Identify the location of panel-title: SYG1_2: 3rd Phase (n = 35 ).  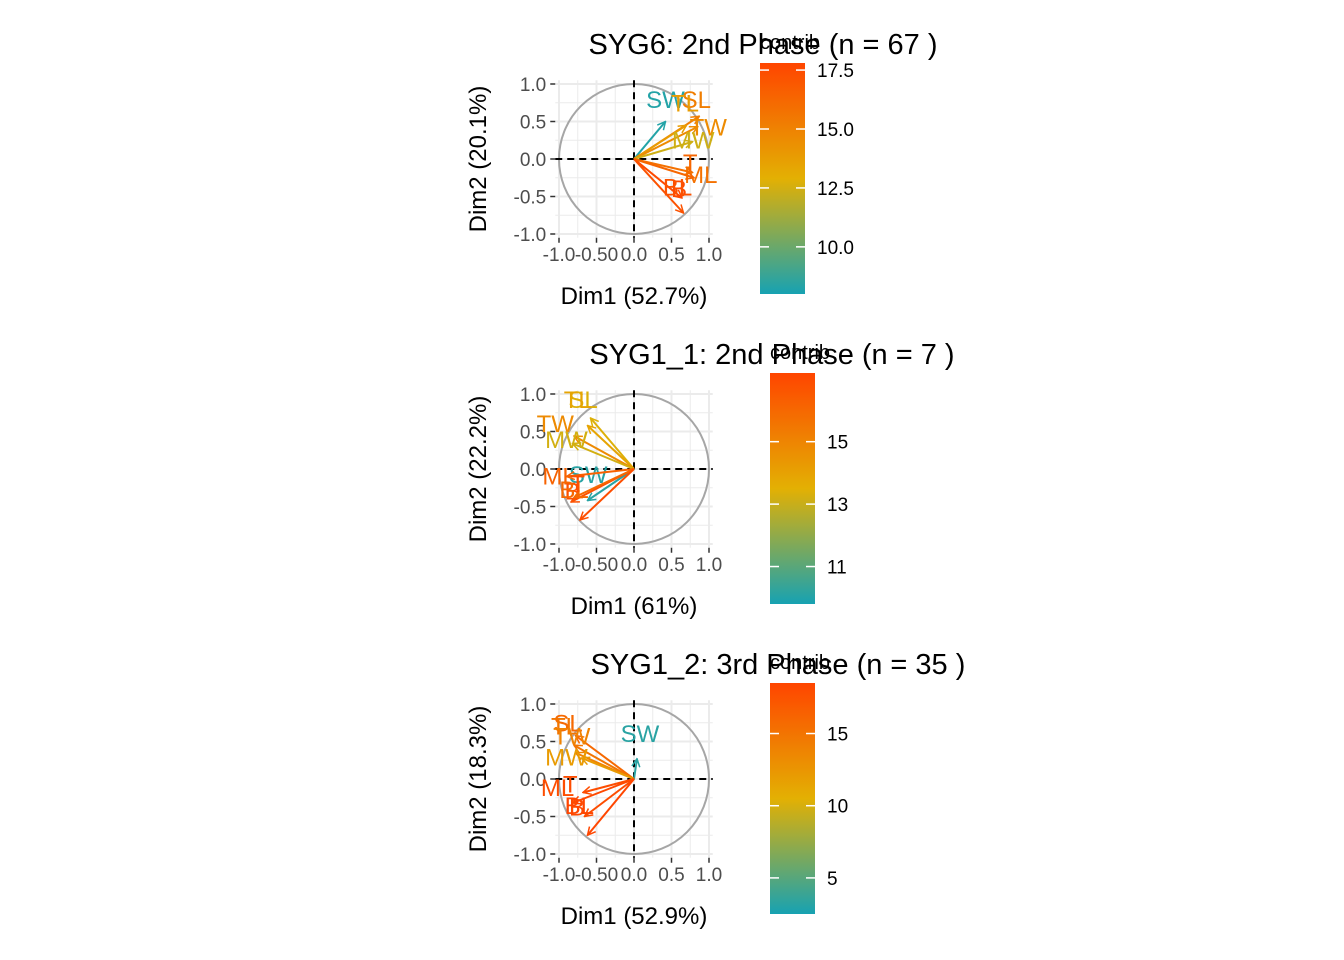
(778, 665).